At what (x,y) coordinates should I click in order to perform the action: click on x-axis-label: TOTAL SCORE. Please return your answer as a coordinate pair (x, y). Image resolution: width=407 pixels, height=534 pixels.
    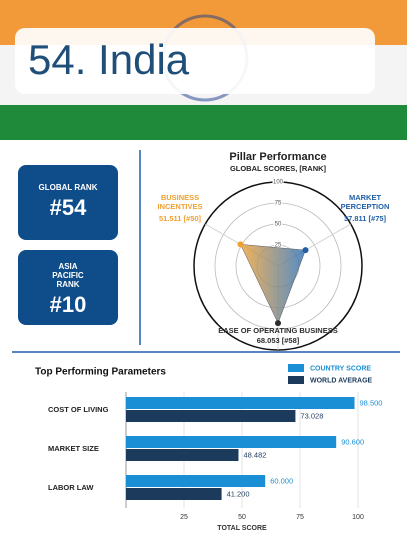
    Looking at the image, I should click on (242, 528).